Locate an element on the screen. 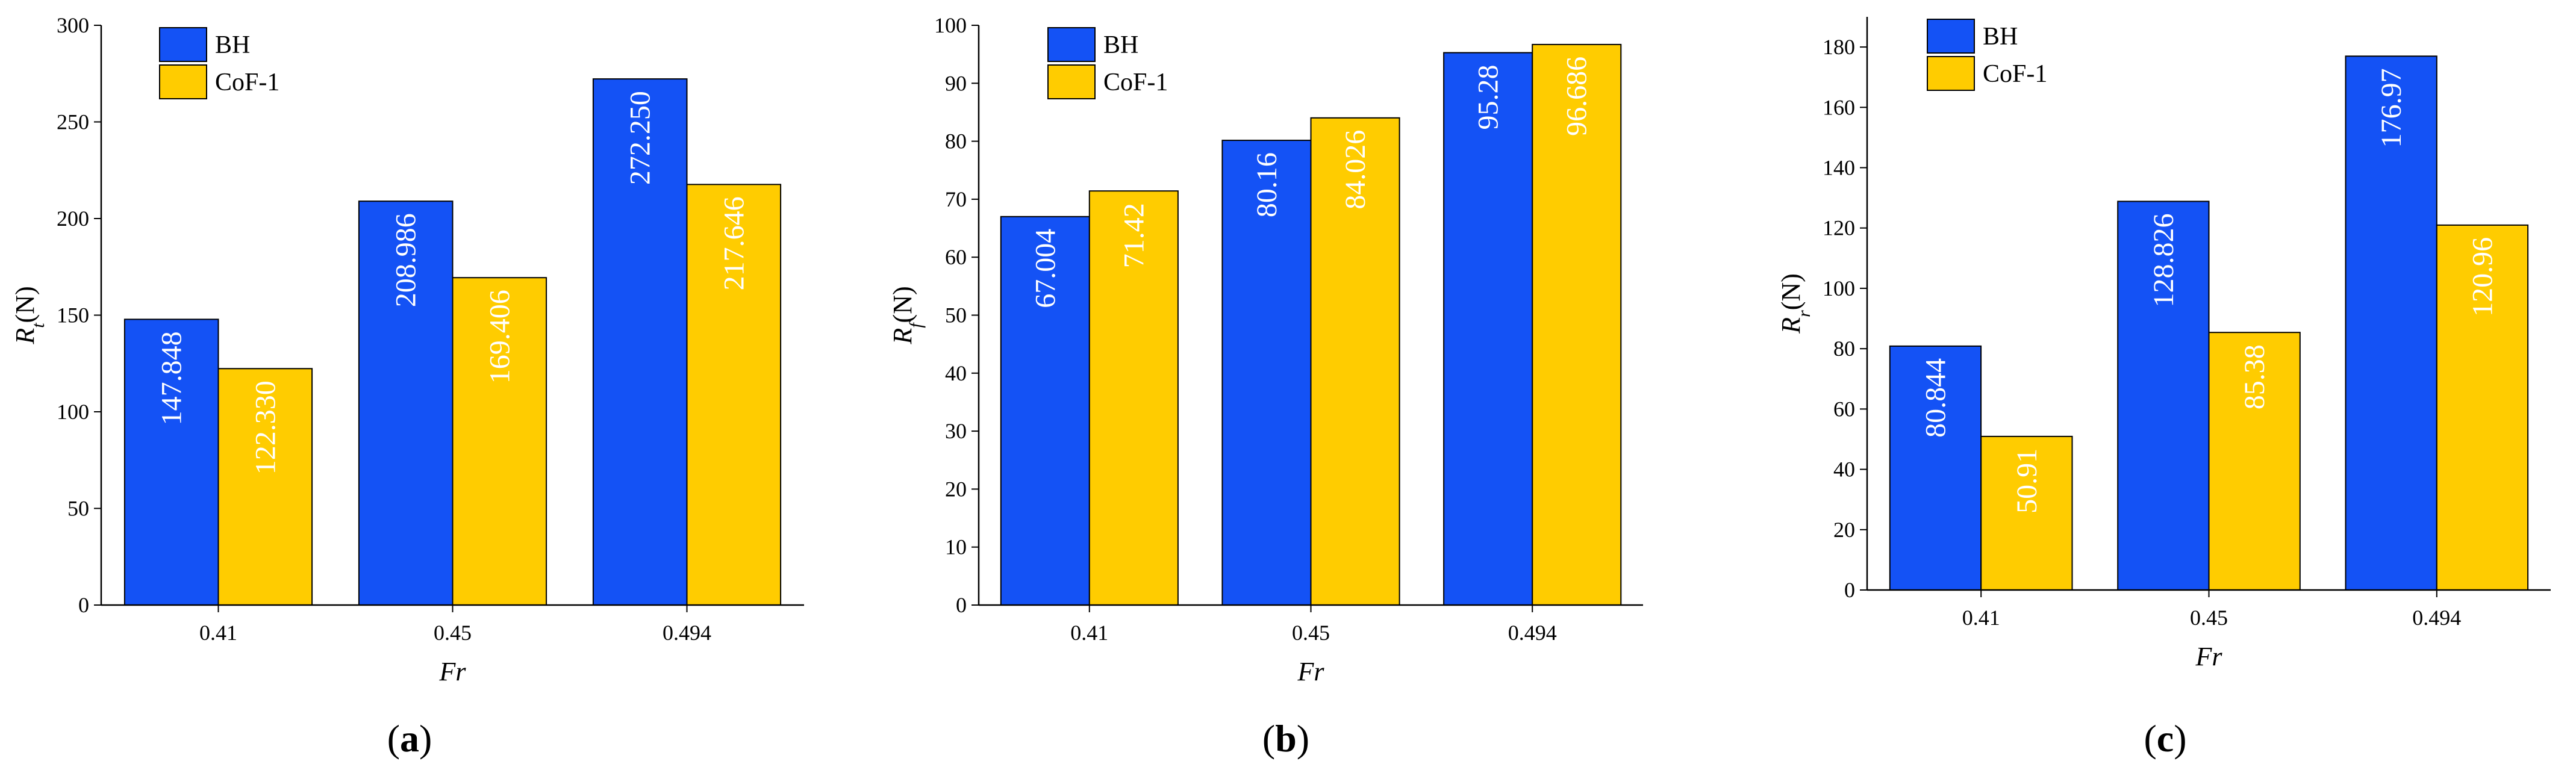 The image size is (2576, 770). data-label-bh-0_45: 208.986 is located at coordinates (406, 260).